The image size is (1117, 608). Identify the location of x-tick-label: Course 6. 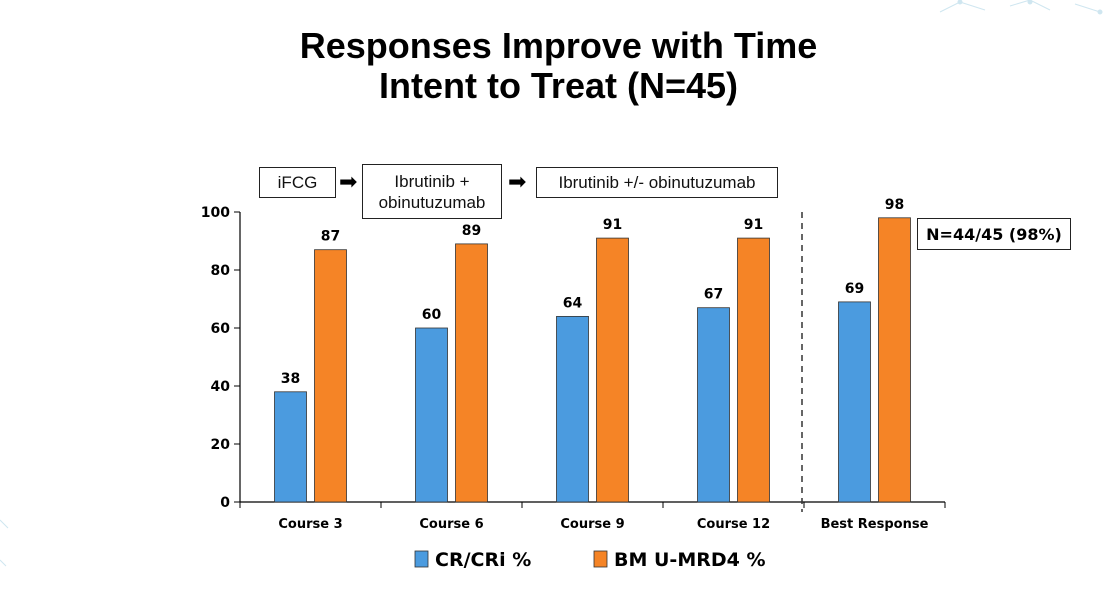
(451, 524).